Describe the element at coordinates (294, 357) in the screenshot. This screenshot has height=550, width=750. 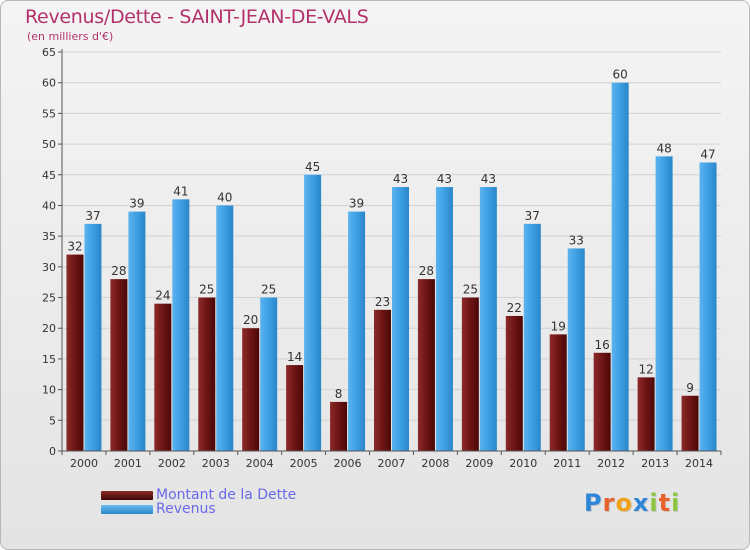
I see `data-label-dette: 14` at that location.